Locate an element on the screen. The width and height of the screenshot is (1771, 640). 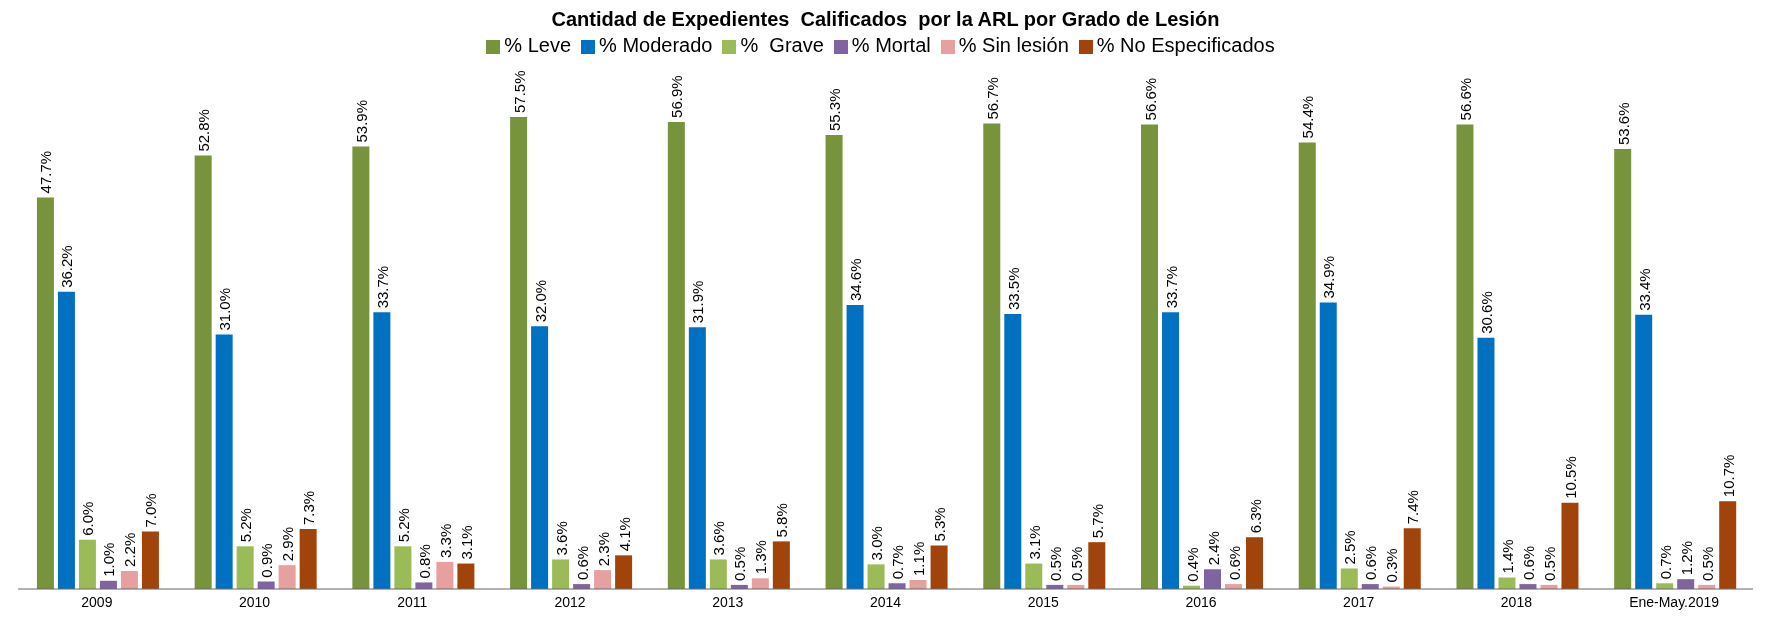
legend-label: % Moderado is located at coordinates (656, 45).